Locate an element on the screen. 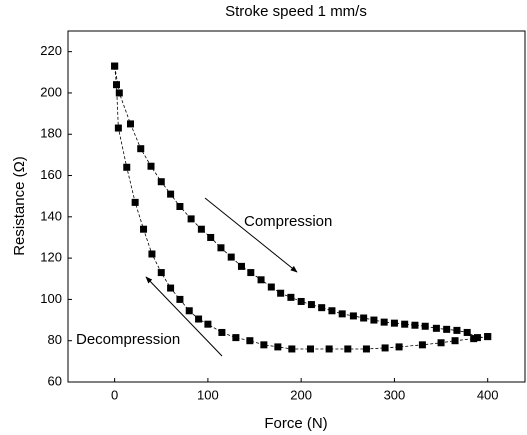  y-tick-label: 140 is located at coordinates (51, 215).